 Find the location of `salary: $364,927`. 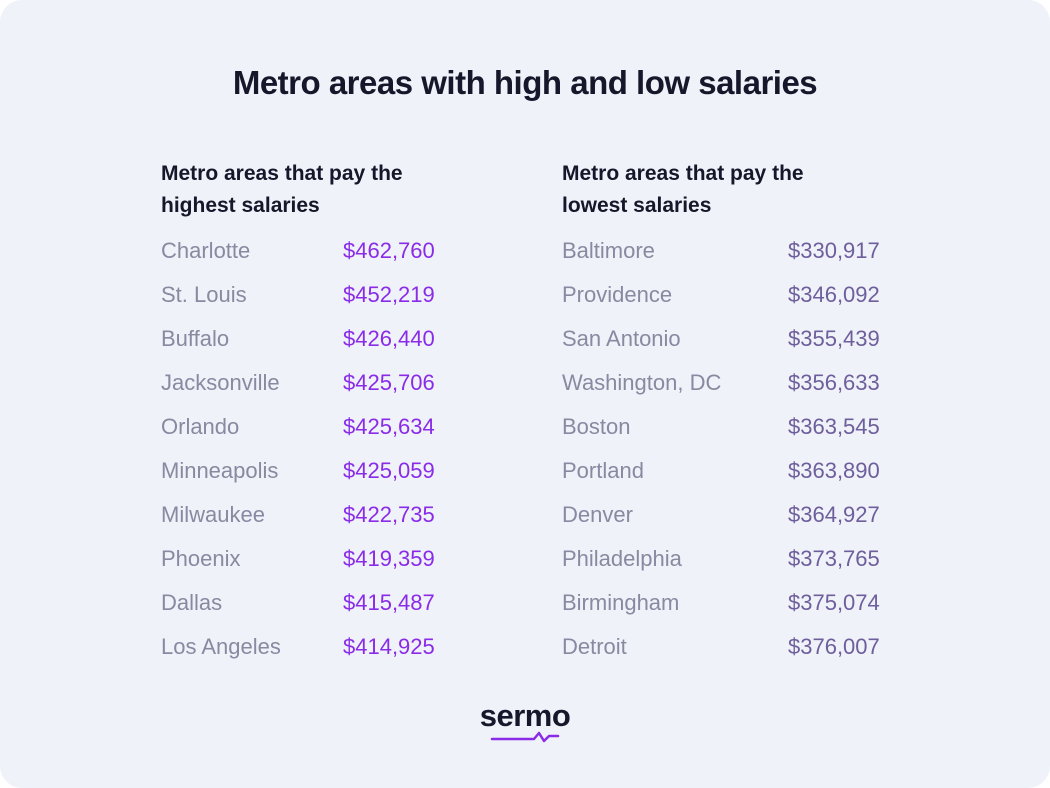

salary: $364,927 is located at coordinates (834, 514).